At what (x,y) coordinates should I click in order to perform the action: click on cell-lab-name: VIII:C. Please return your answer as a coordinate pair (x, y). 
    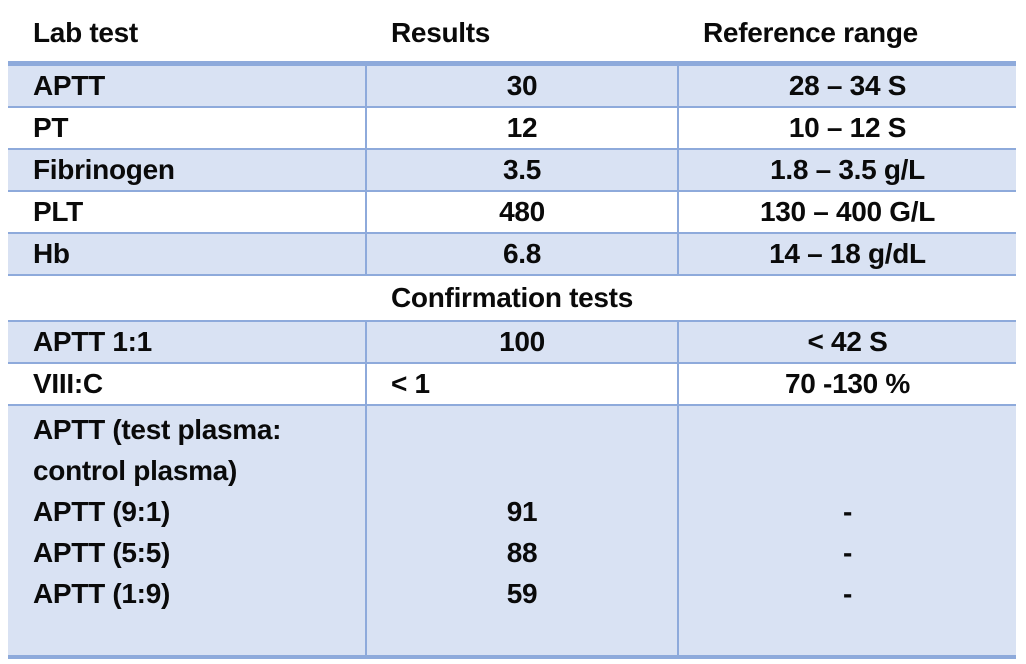
    Looking at the image, I should click on (187, 384).